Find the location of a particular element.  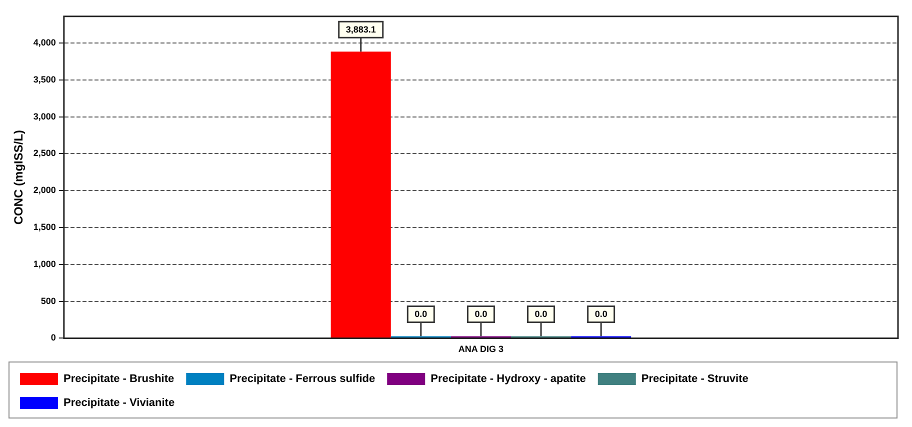

y-tick-label: 1,000 is located at coordinates (44, 263).